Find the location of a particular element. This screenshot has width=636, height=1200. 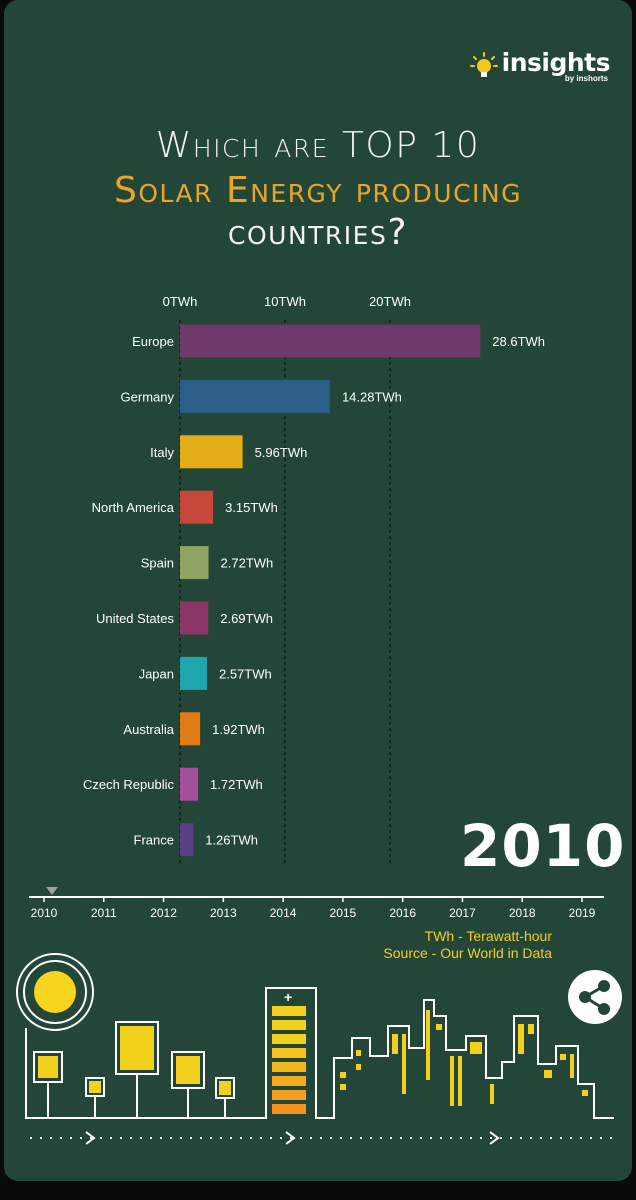

category-label: Europe is located at coordinates (153, 341).